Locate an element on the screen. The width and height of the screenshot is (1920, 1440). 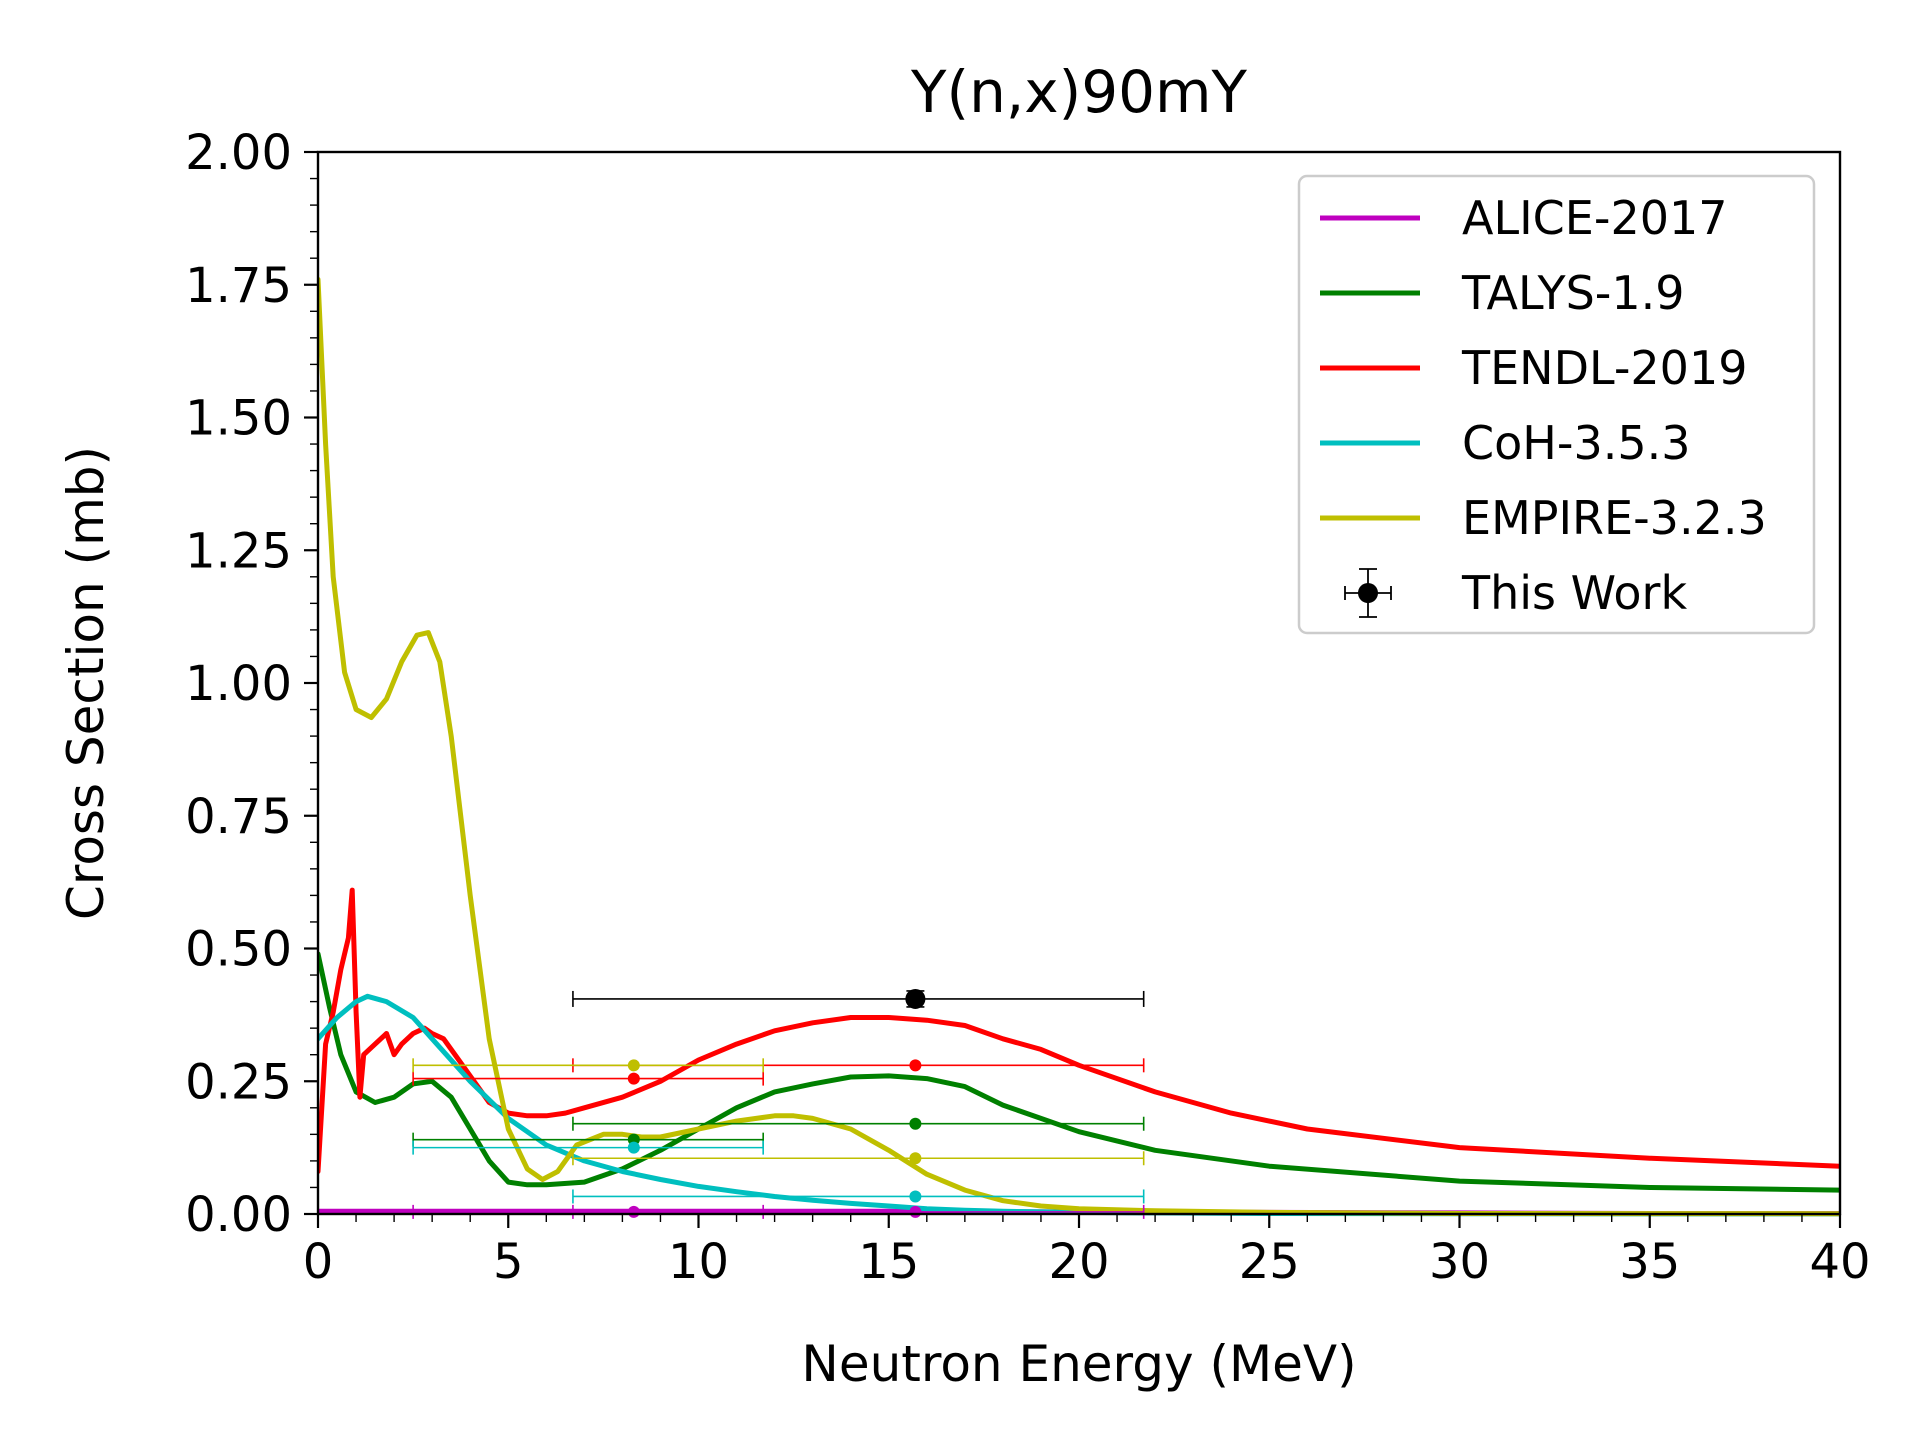
x-tick-label: 10 is located at coordinates (698, 1262).